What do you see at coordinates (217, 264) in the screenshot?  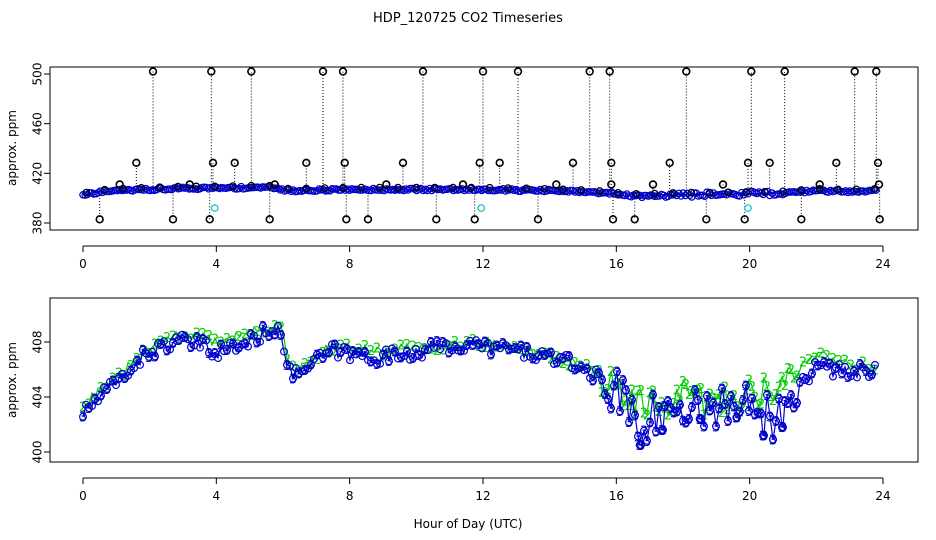 I see `x-tick-label: 4` at bounding box center [217, 264].